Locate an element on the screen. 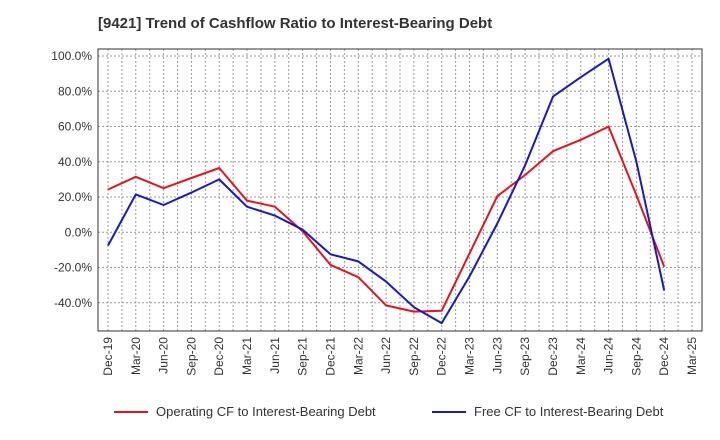  x-tick-label: Dec-24 is located at coordinates (664, 356).